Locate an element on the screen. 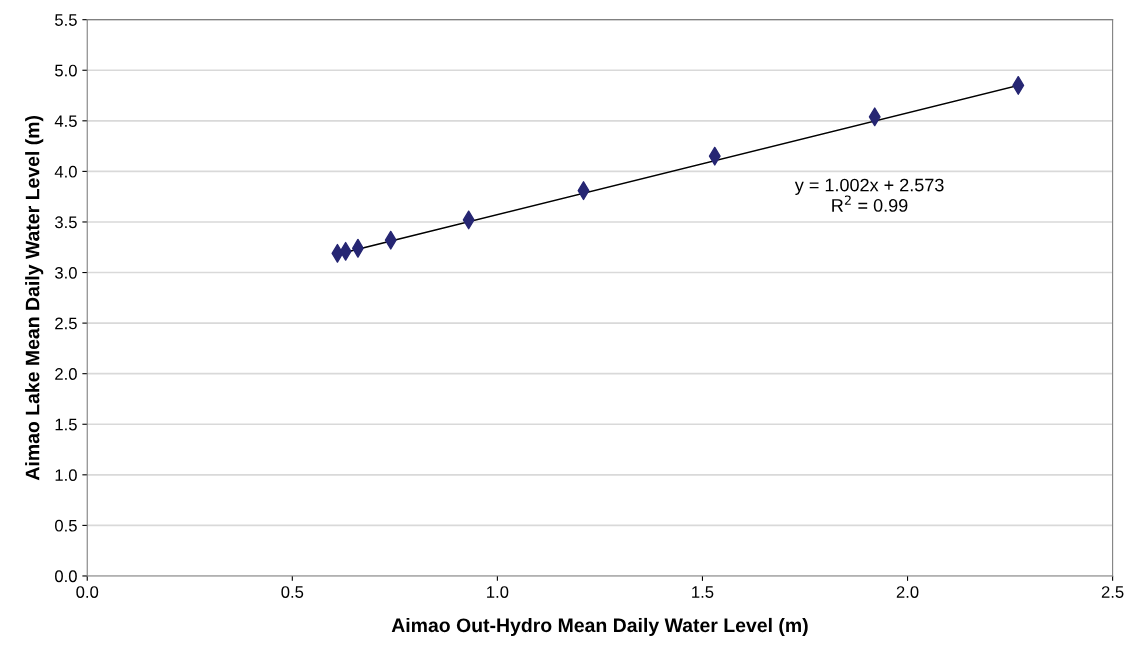 This screenshot has width=1133, height=656. y-tick-label: 5.5 is located at coordinates (66, 20).